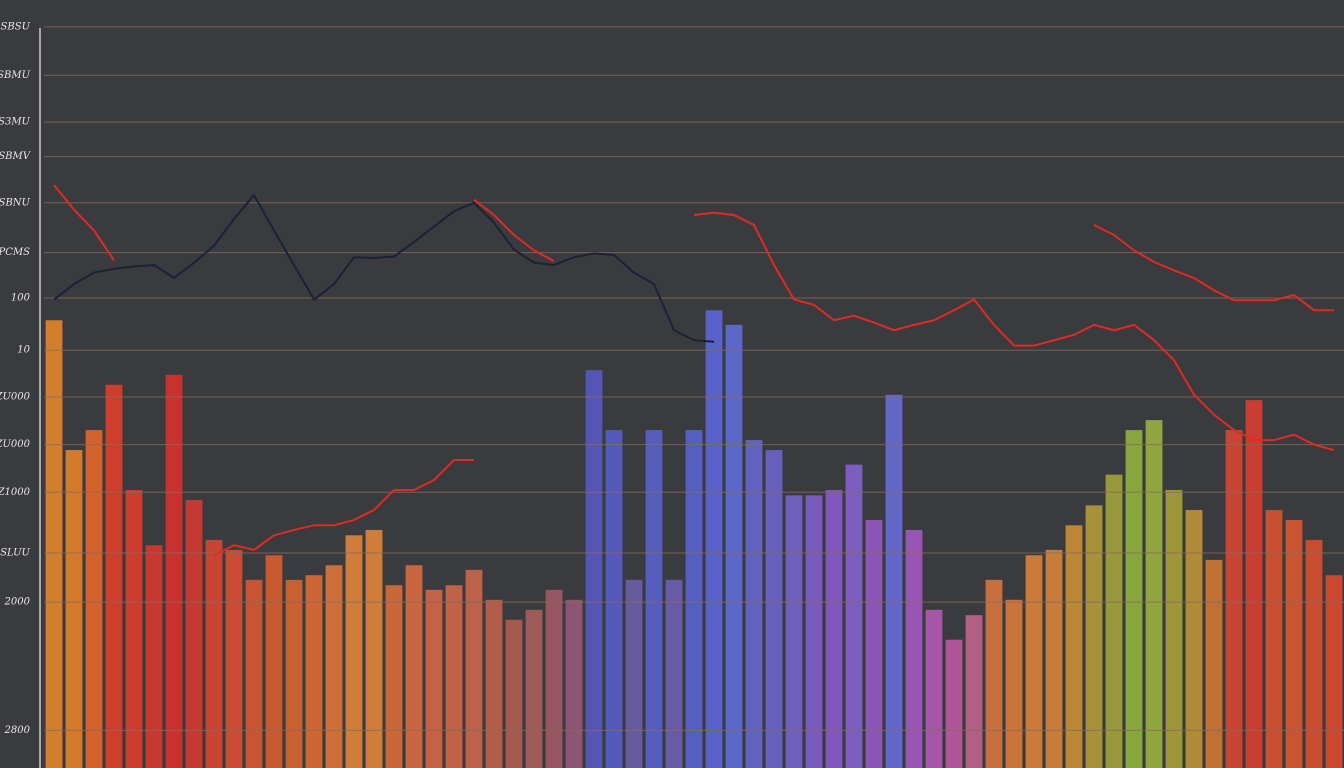 This screenshot has width=1344, height=768. I want to click on y-tick-label: 10, so click(23, 350).